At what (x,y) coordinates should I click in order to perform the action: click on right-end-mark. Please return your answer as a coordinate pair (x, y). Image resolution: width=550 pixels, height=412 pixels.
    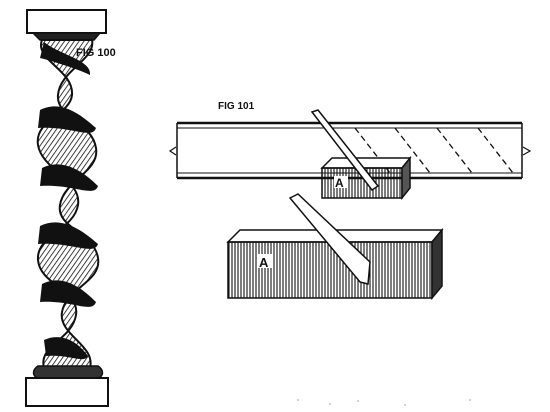
    Looking at the image, I should click on (527, 151).